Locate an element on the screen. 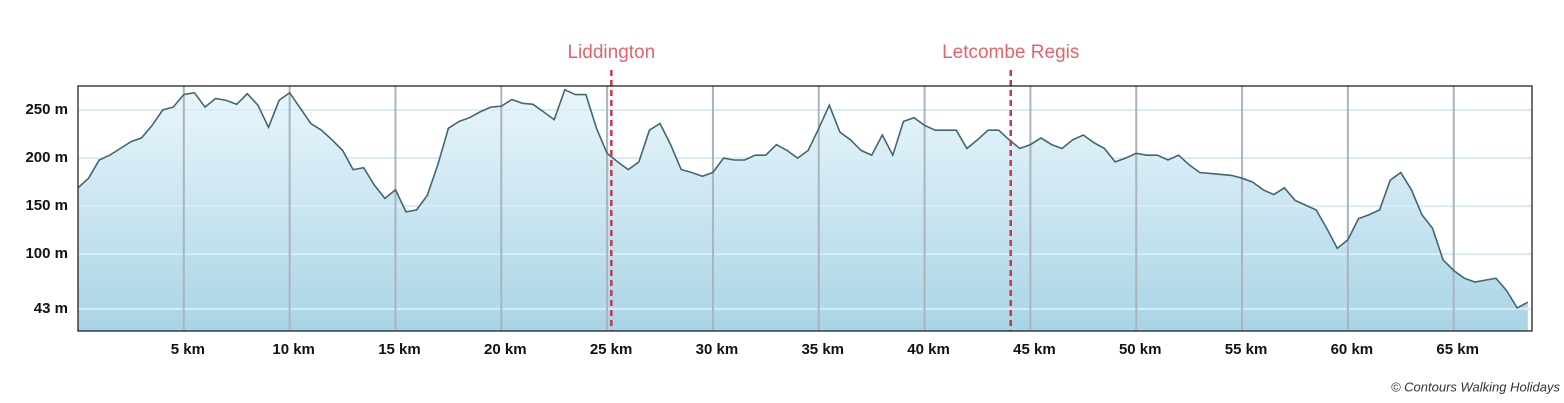 This screenshot has height=403, width=1564. x-tick-label: 65 km is located at coordinates (1457, 349).